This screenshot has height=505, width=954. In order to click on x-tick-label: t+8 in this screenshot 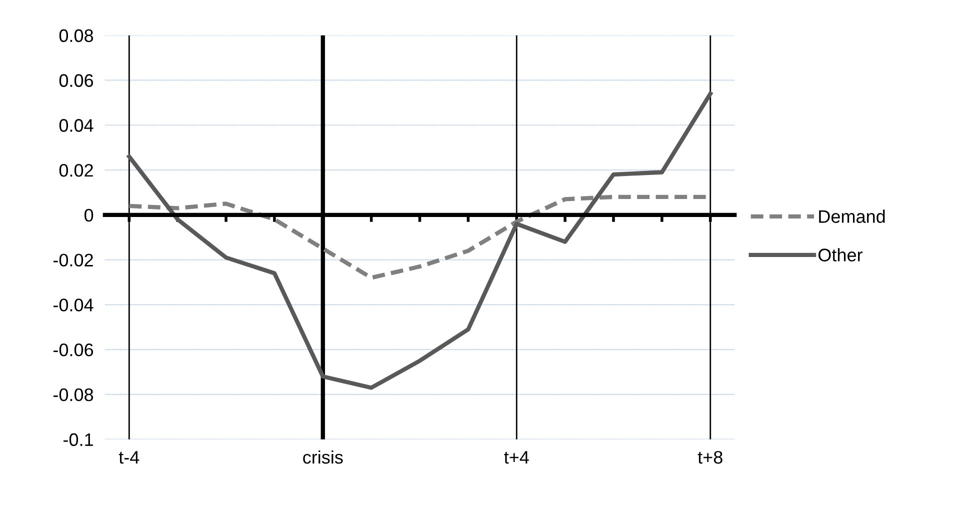, I will do `click(710, 457)`.